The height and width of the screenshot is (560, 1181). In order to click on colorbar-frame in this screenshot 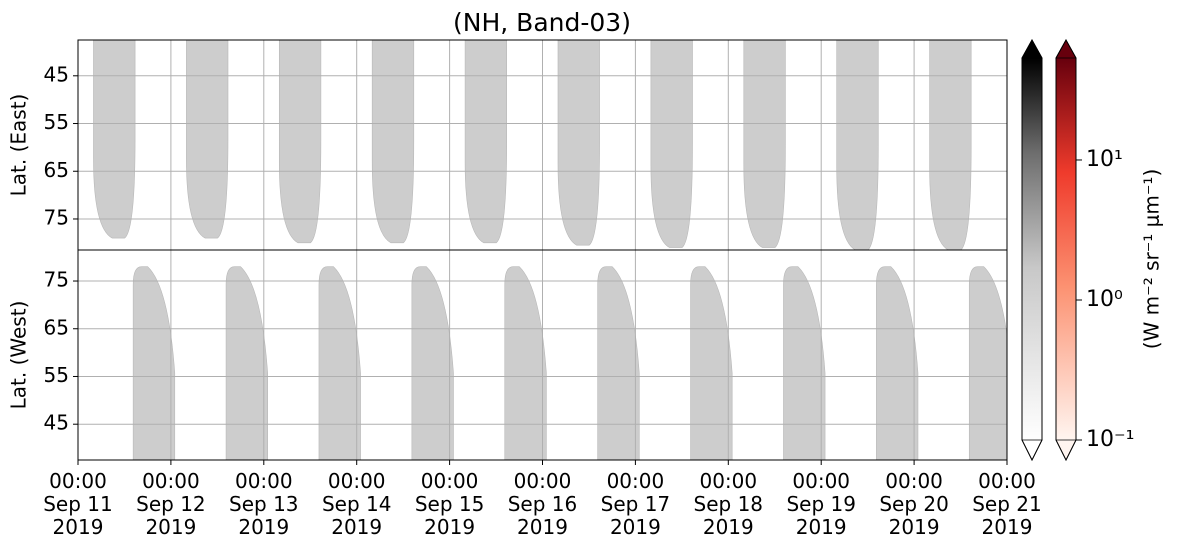, I will do `click(1032, 250)`.